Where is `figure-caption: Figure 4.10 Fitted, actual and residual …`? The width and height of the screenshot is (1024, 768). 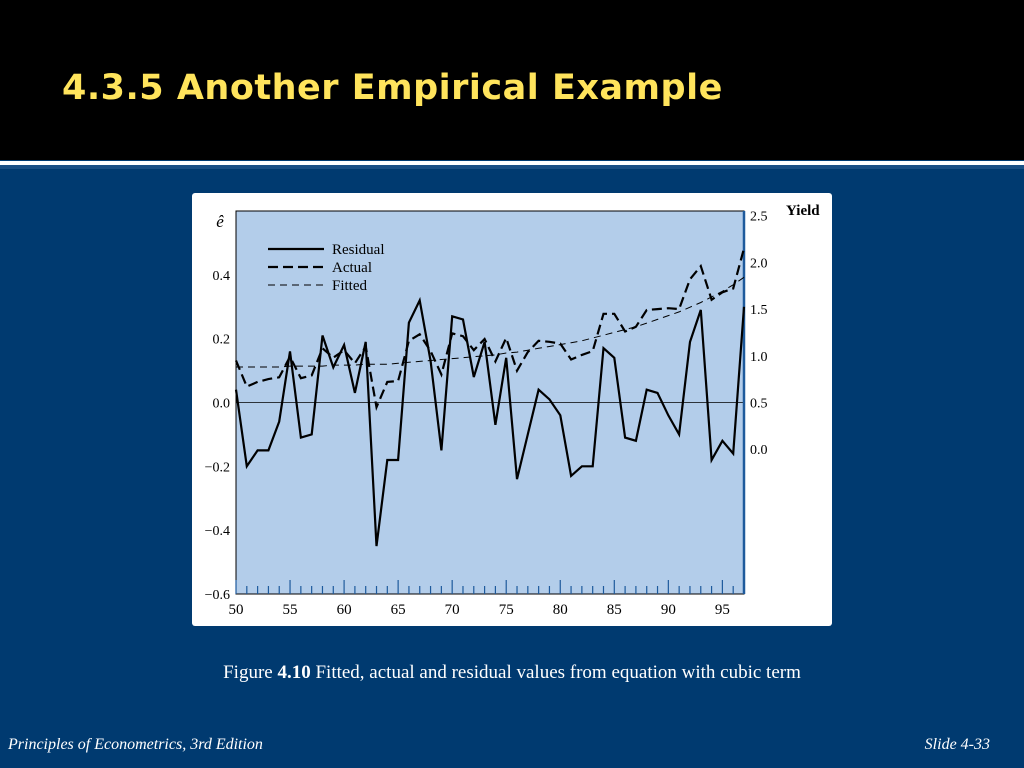 figure-caption: Figure 4.10 Fitted, actual and residual … is located at coordinates (512, 673).